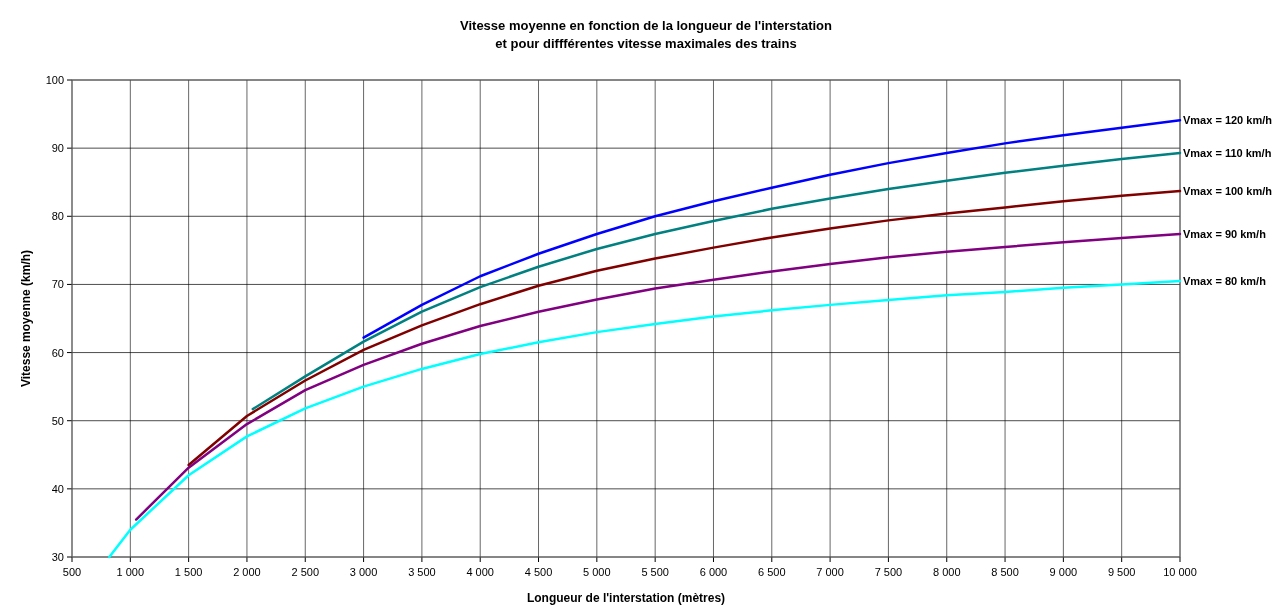  I want to click on x-tick-label: 7 000, so click(830, 572).